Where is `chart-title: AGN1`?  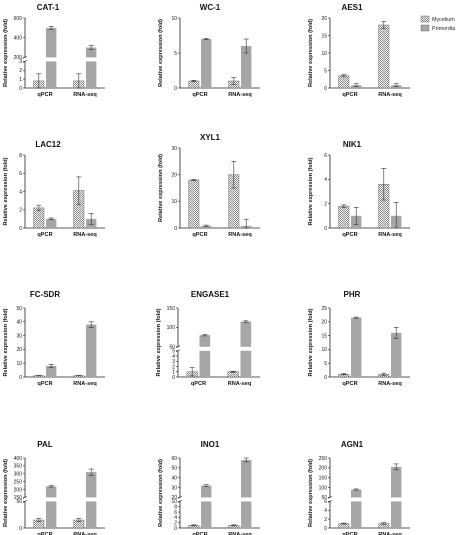 chart-title: AGN1 is located at coordinates (352, 444).